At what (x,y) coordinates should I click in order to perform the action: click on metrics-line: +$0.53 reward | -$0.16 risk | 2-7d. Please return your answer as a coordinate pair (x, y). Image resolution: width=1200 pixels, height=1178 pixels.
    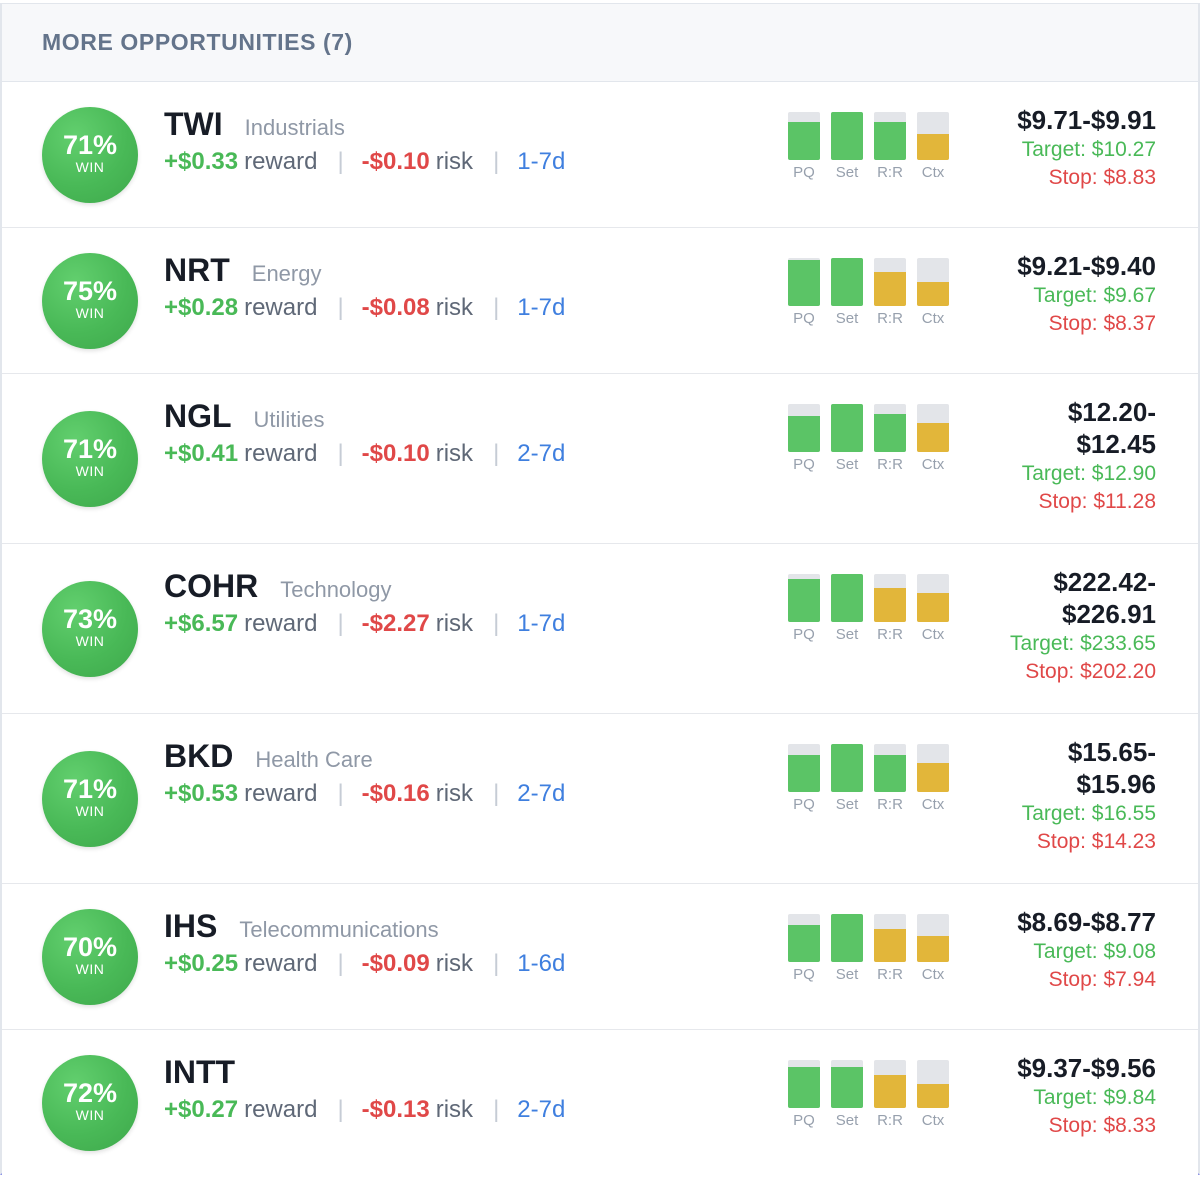
    Looking at the image, I should click on (364, 794).